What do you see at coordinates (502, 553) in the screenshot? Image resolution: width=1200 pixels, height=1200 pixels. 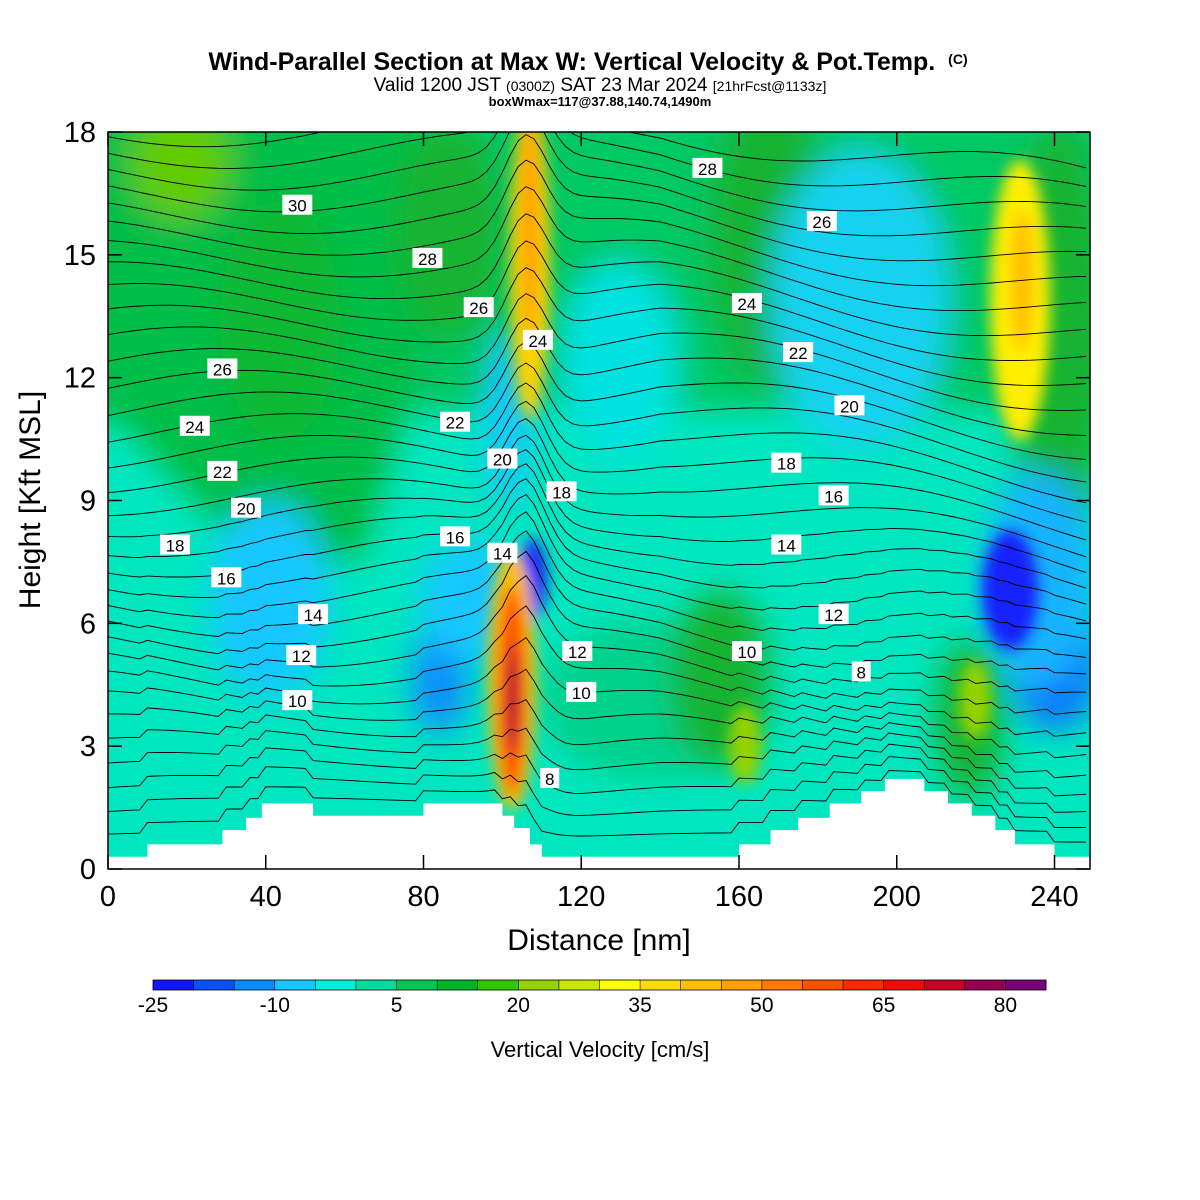 I see `isentrope-label-14: 14` at bounding box center [502, 553].